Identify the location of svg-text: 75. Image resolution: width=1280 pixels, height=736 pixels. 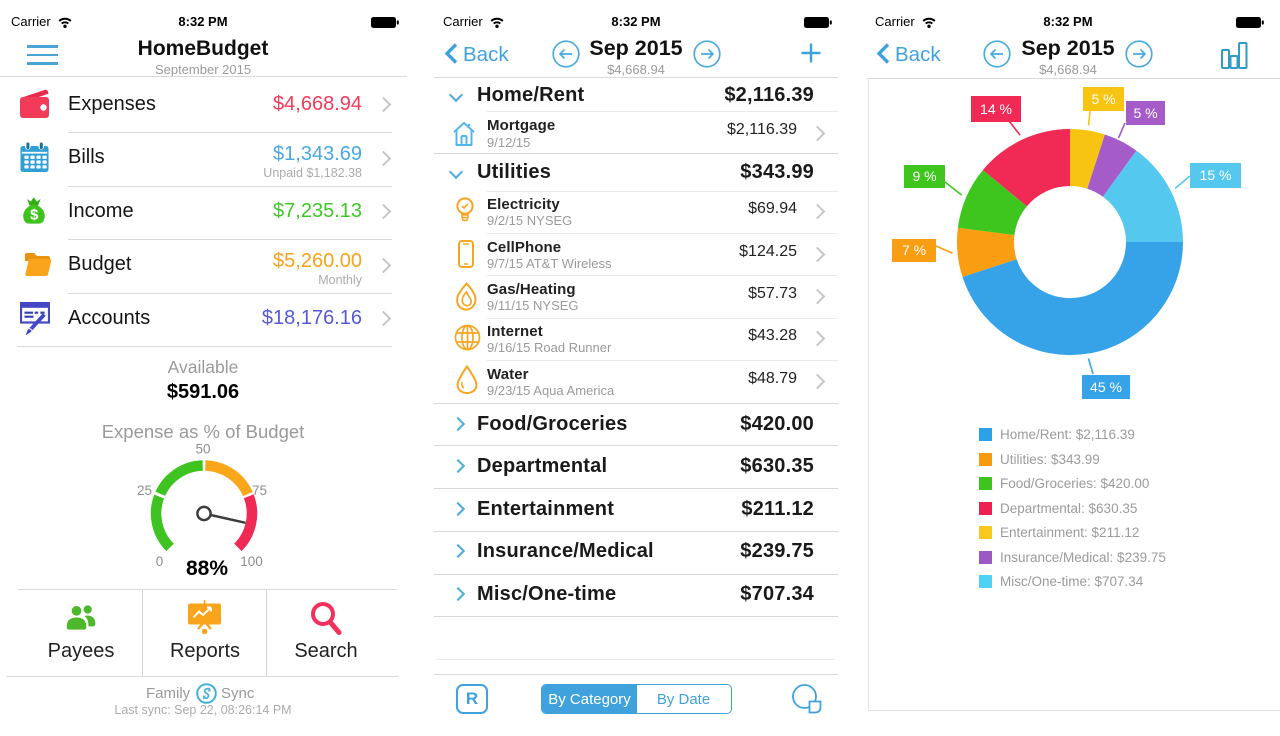
(259, 490).